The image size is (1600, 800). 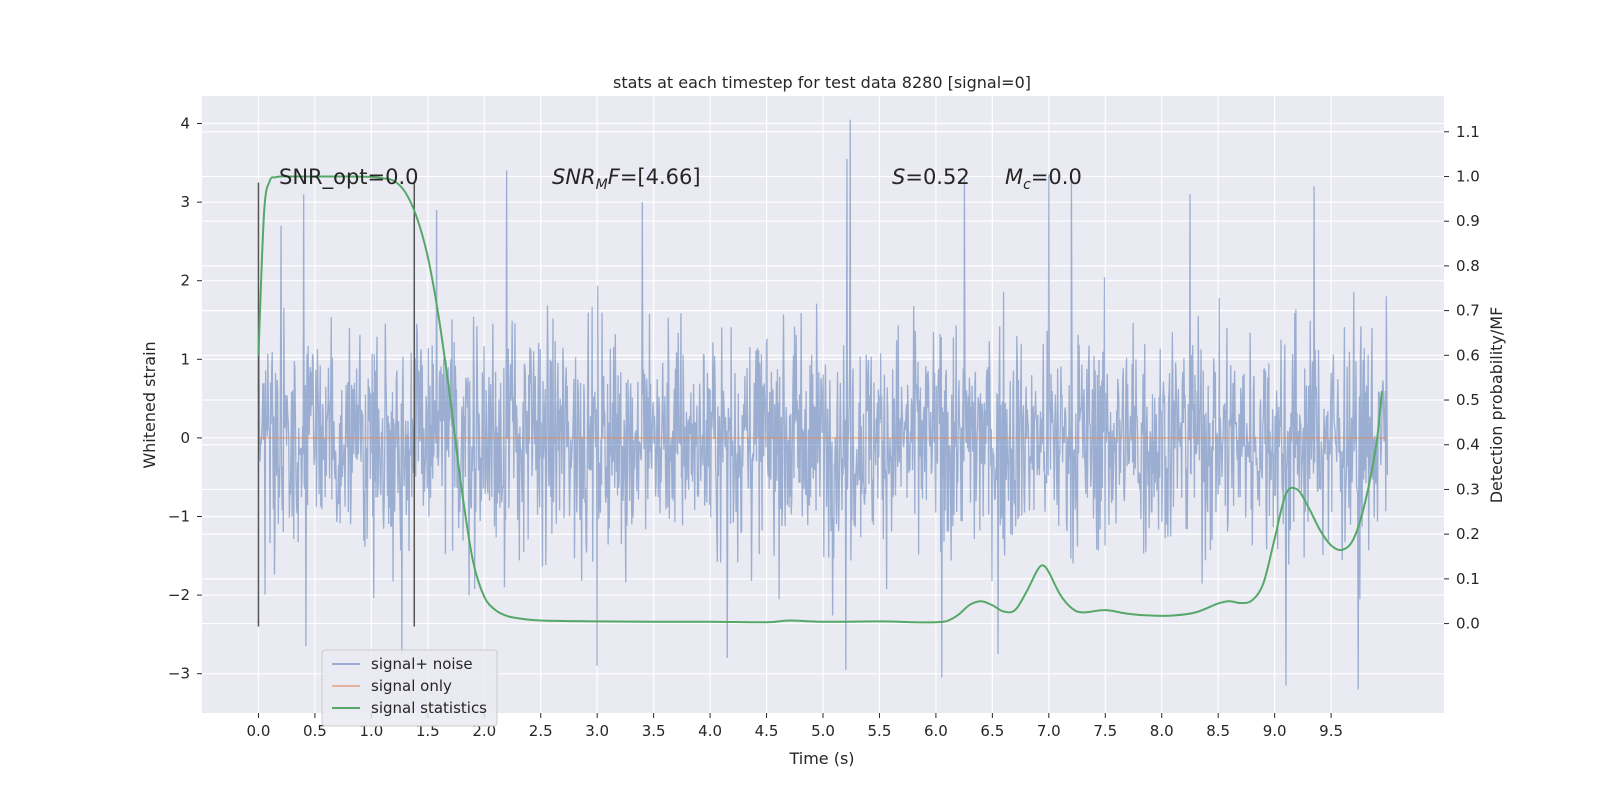 I want to click on y2-tick-label: 0.2, so click(x=1468, y=534).